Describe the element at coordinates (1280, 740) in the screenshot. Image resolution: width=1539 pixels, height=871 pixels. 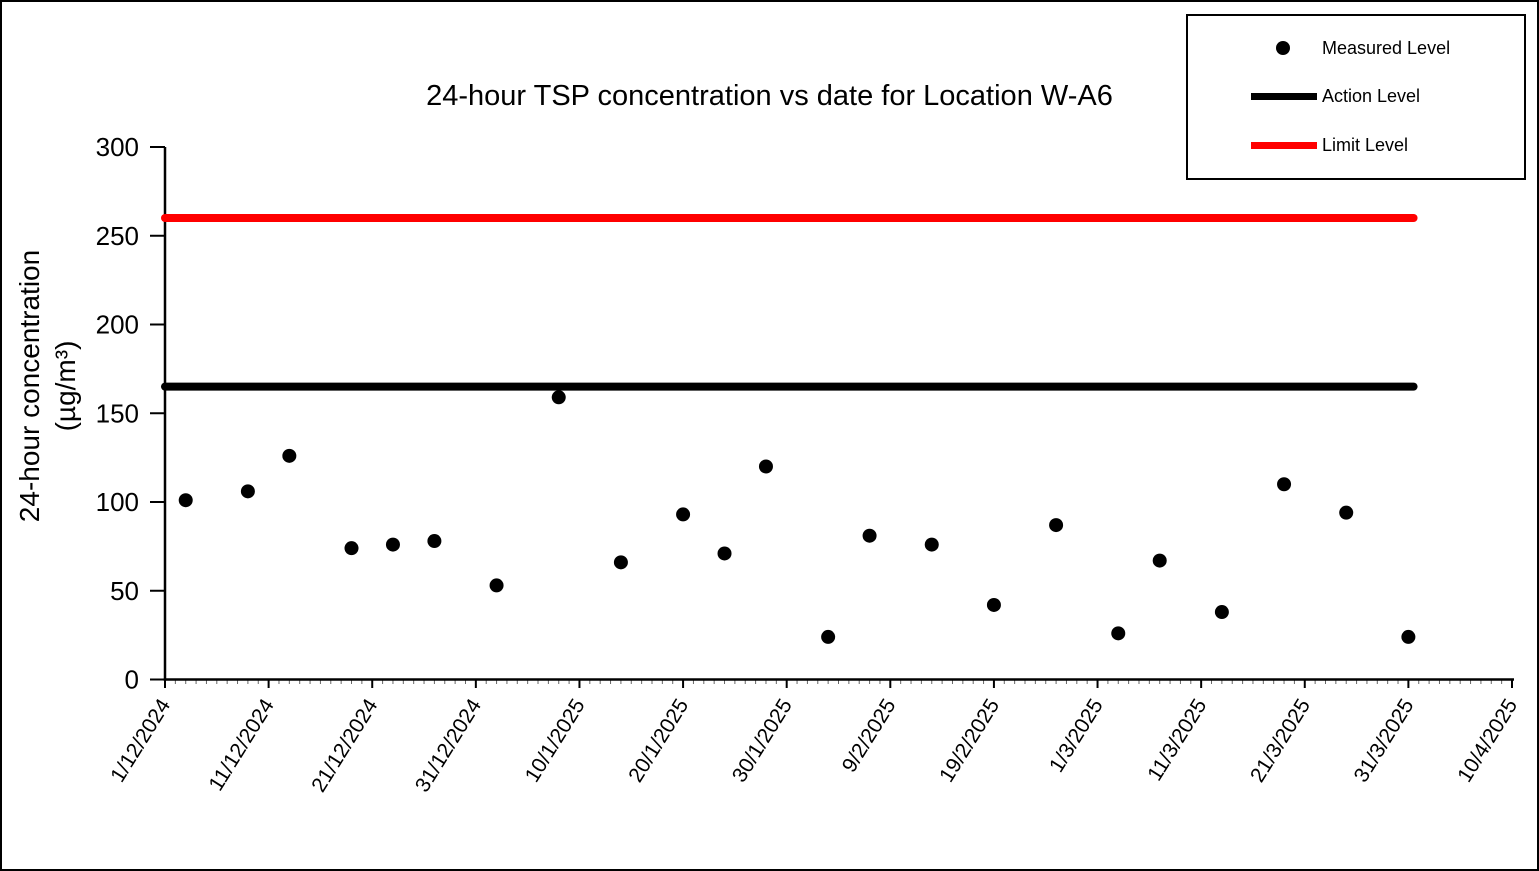
I see `x-tick-label: 21/3/2025` at that location.